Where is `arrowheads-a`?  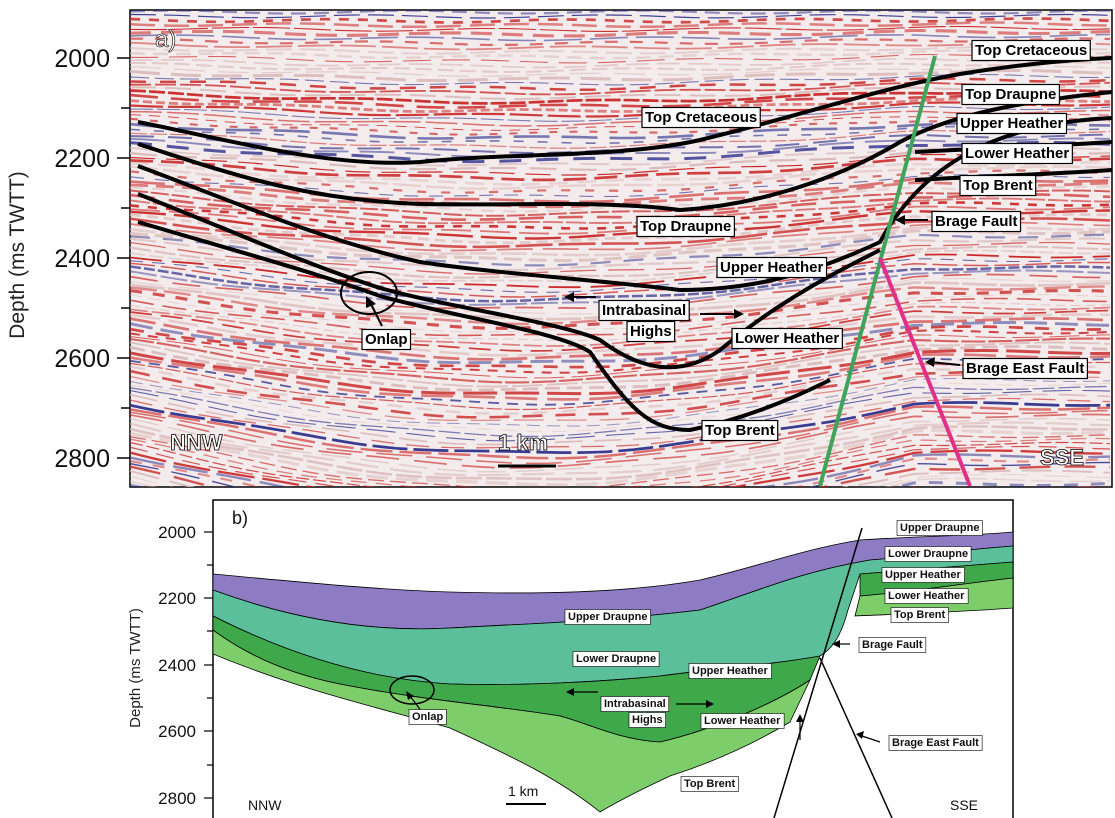 arrowheads-a is located at coordinates (650, 291).